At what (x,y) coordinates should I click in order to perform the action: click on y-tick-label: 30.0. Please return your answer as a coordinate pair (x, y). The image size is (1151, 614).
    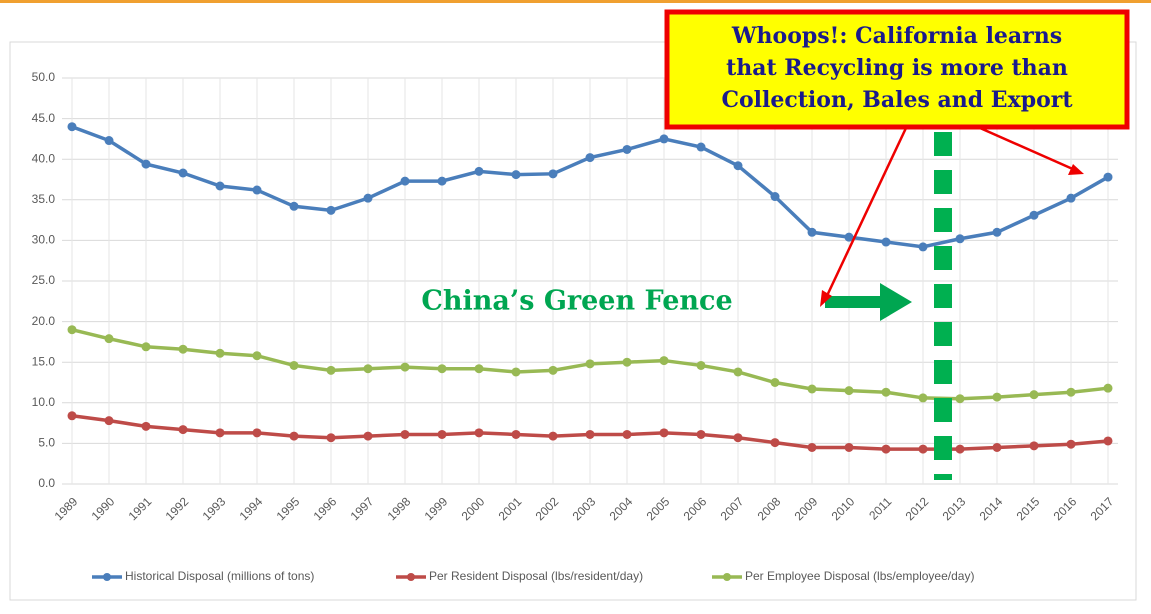
    Looking at the image, I should click on (44, 240).